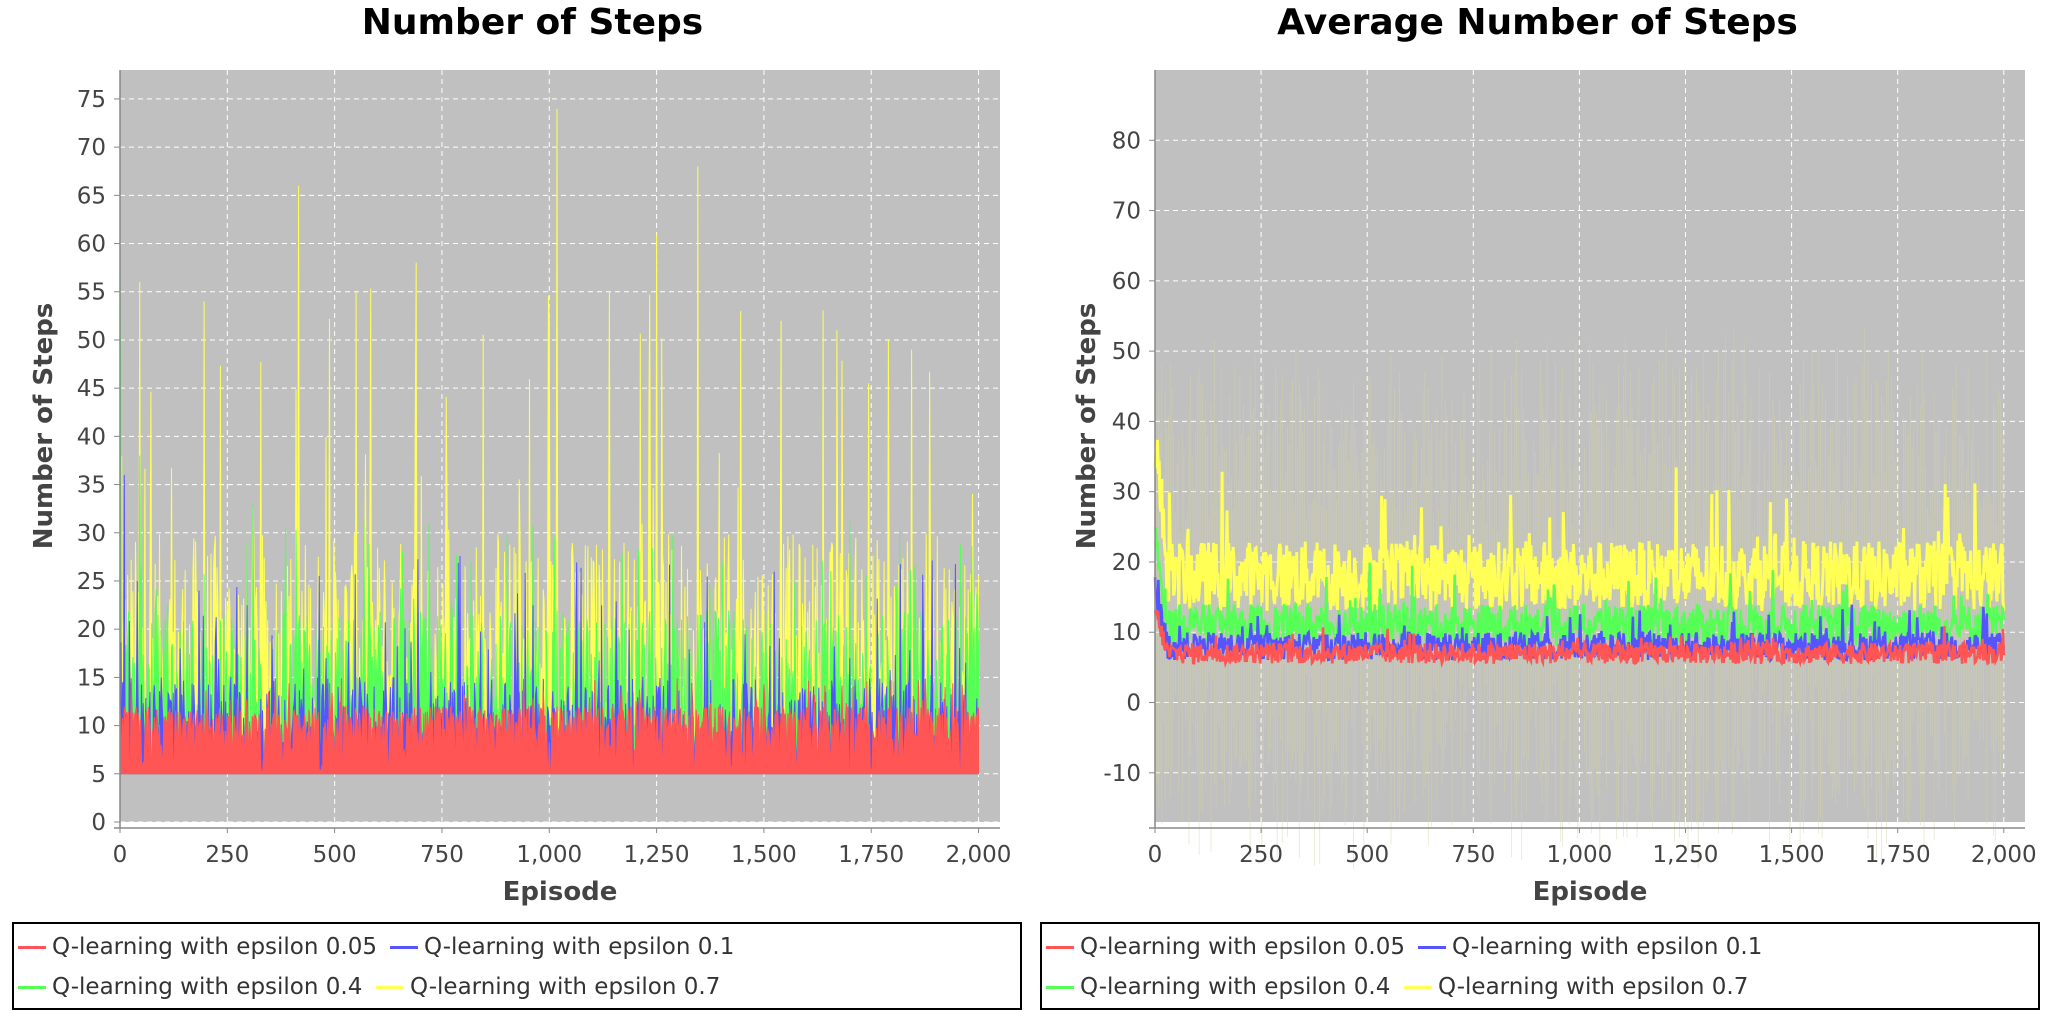 The height and width of the screenshot is (1020, 2050). What do you see at coordinates (91, 582) in the screenshot?
I see `y-tick-label: 25` at bounding box center [91, 582].